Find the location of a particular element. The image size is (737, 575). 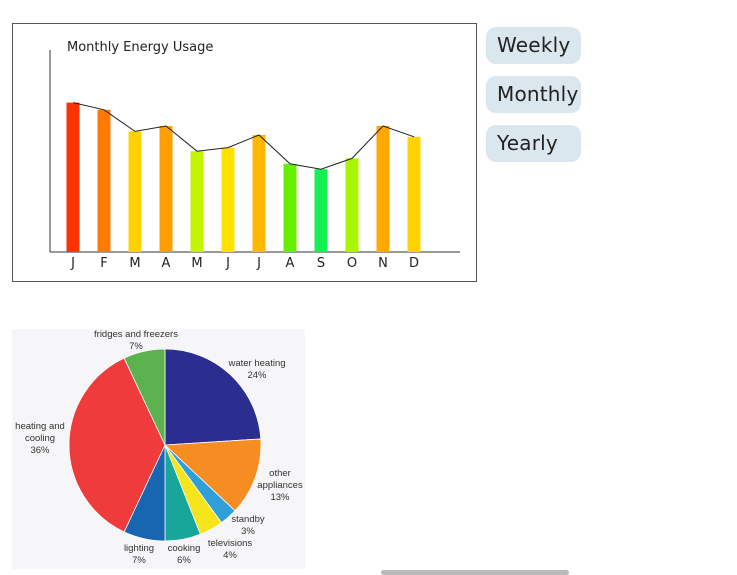

horizontal-scrollbar is located at coordinates (475, 572).